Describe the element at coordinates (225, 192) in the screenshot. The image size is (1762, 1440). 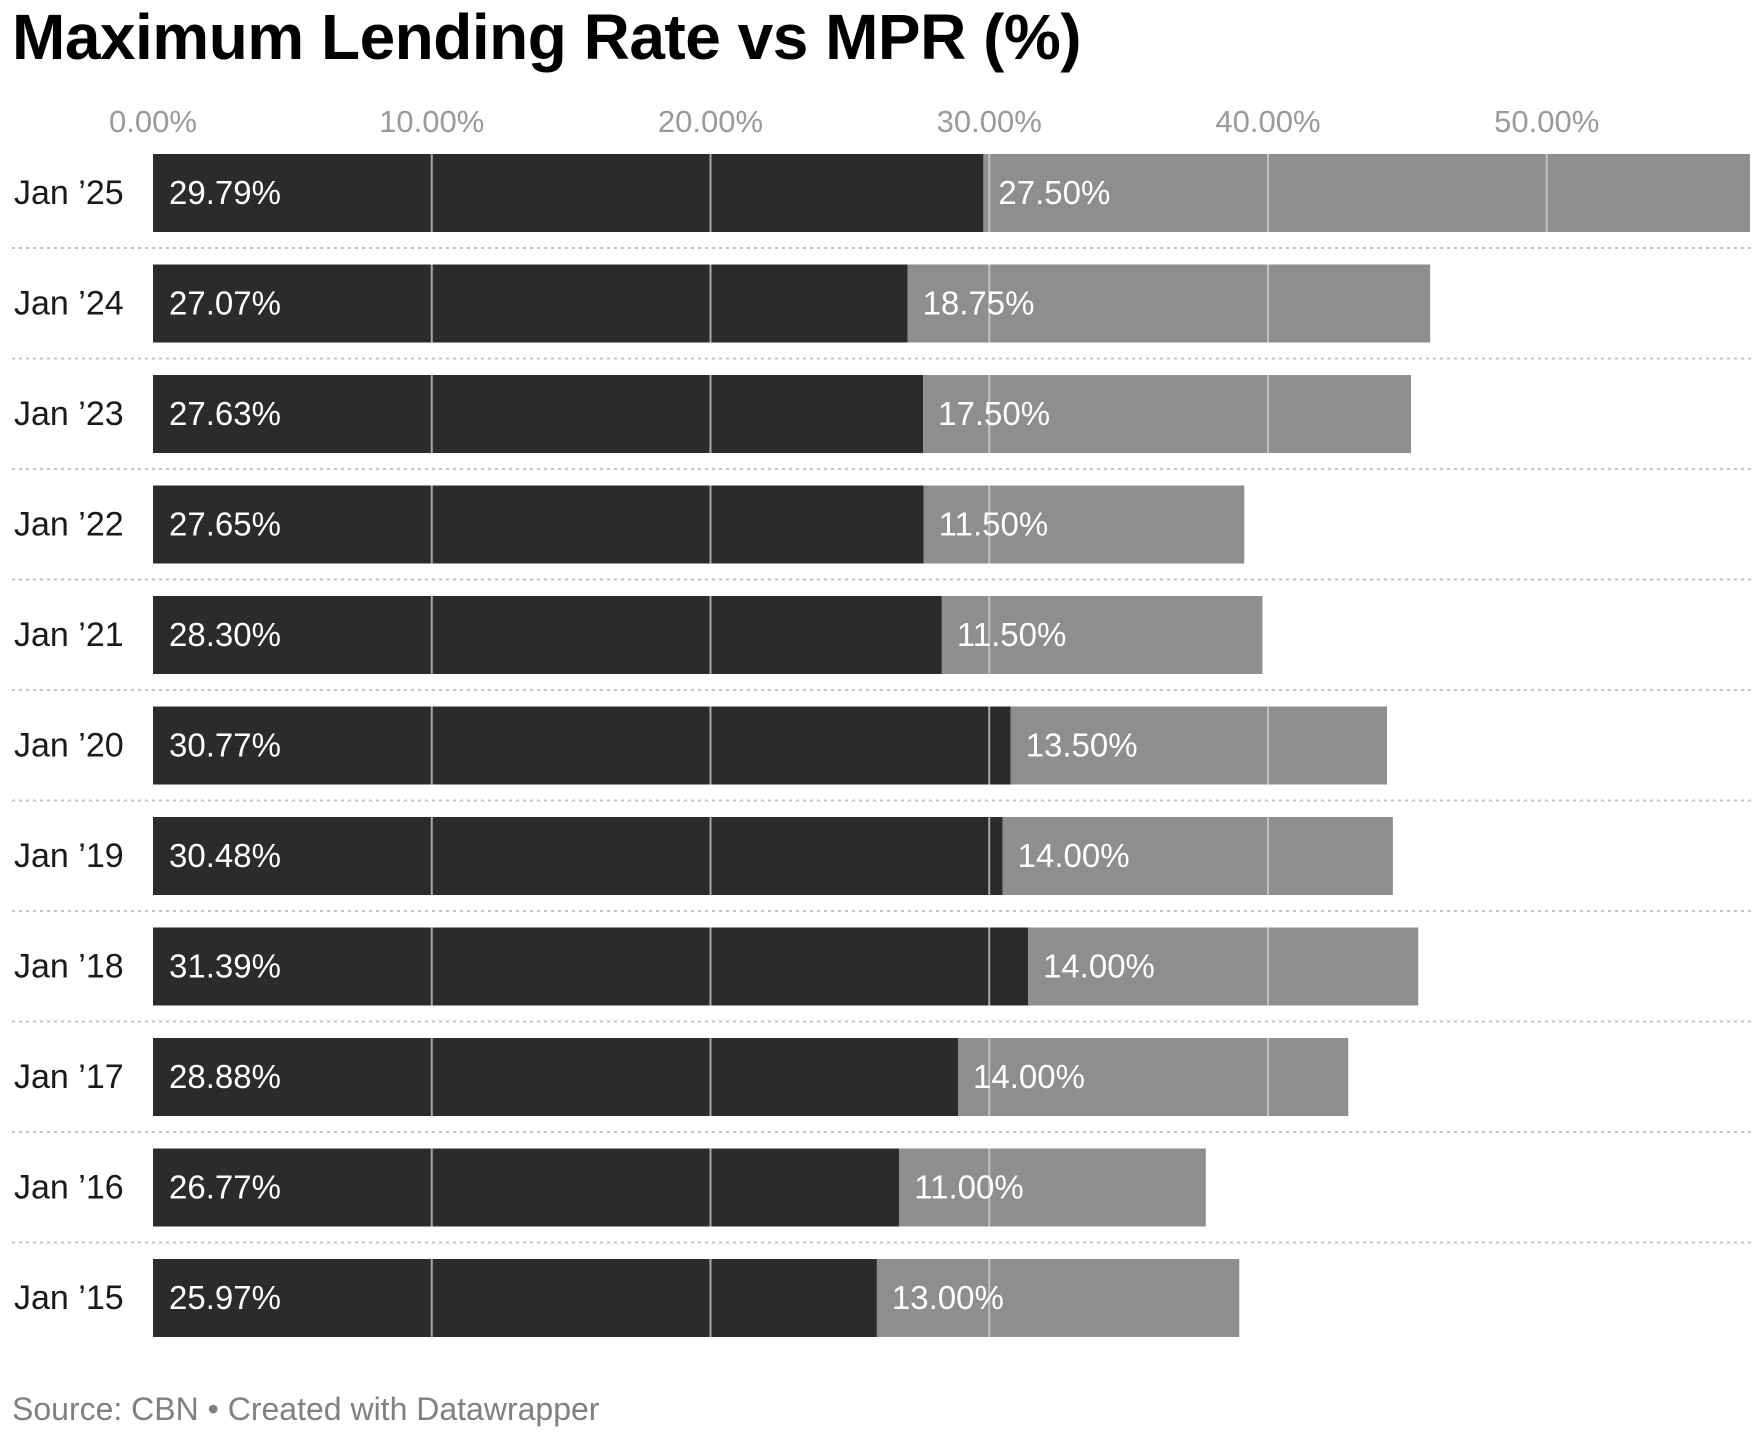
I see `mlr-value-label: 29.79%` at that location.